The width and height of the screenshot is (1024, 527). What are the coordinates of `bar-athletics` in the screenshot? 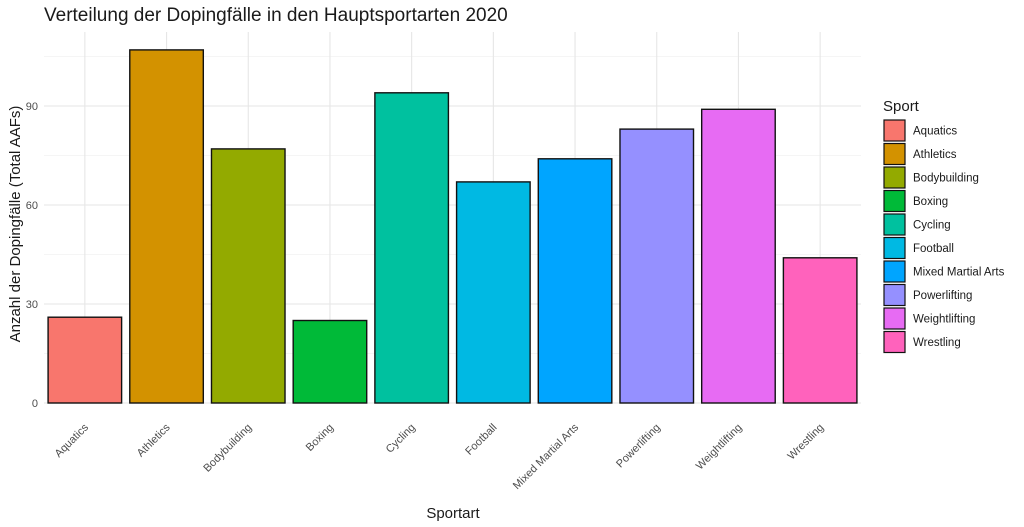 It's located at (167, 226).